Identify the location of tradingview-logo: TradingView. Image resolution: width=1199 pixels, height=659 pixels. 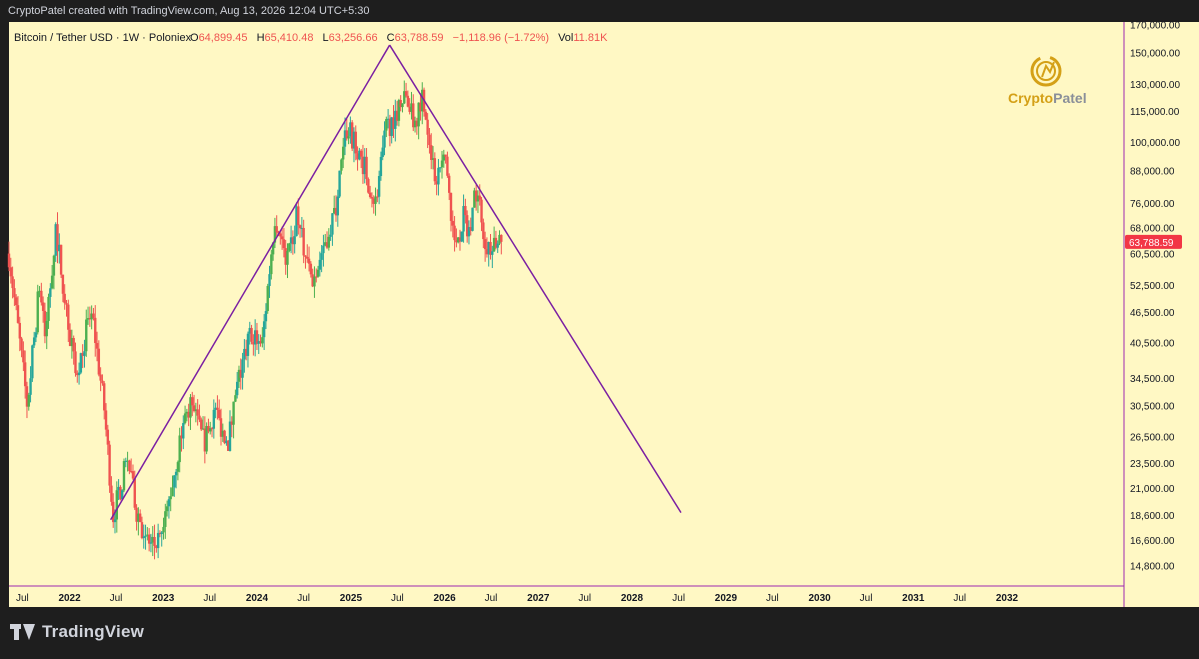
(77, 632).